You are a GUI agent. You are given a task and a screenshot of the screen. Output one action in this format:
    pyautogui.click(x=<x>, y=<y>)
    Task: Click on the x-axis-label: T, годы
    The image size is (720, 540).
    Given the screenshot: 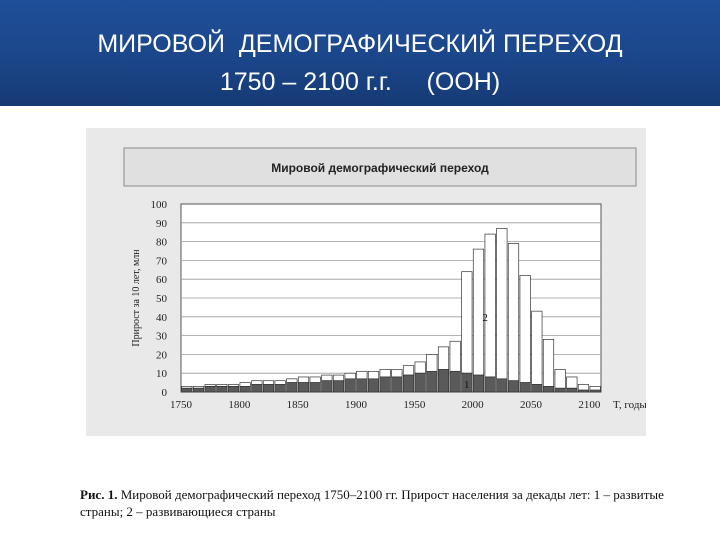 What is the action you would take?
    pyautogui.click(x=629, y=405)
    